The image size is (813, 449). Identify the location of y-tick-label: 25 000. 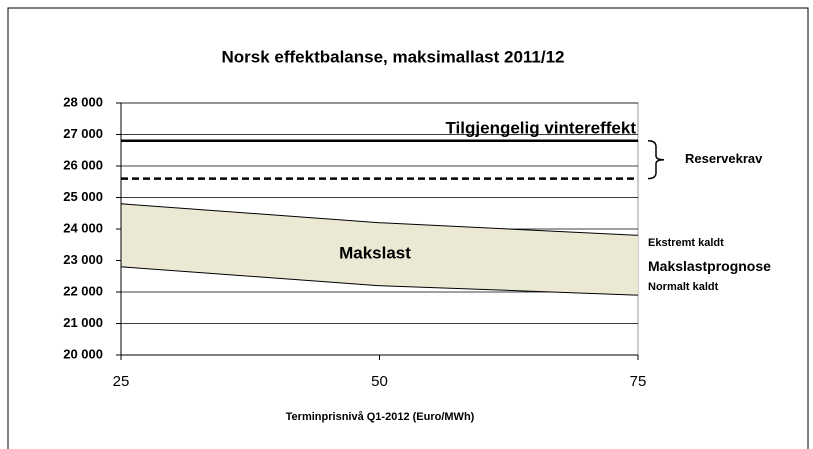
(83, 196).